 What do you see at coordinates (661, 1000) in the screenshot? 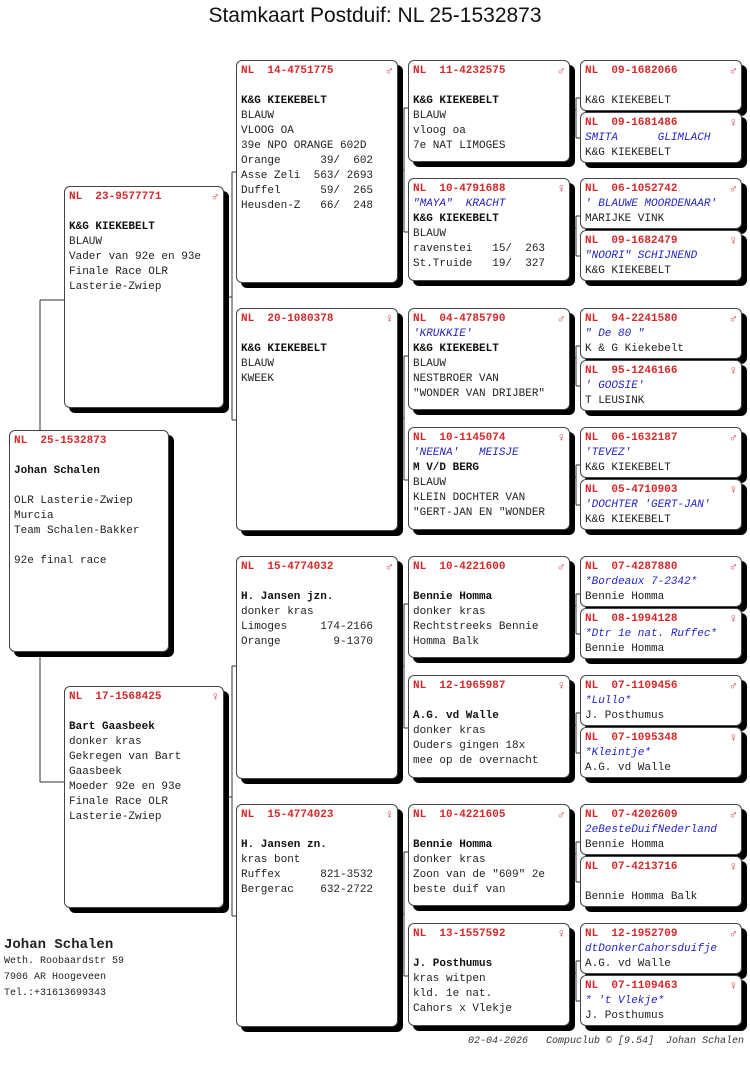
I see `ancestor-card: NL 07-1109463 ♀ * 't Vlekje* J. Posthumus` at bounding box center [661, 1000].